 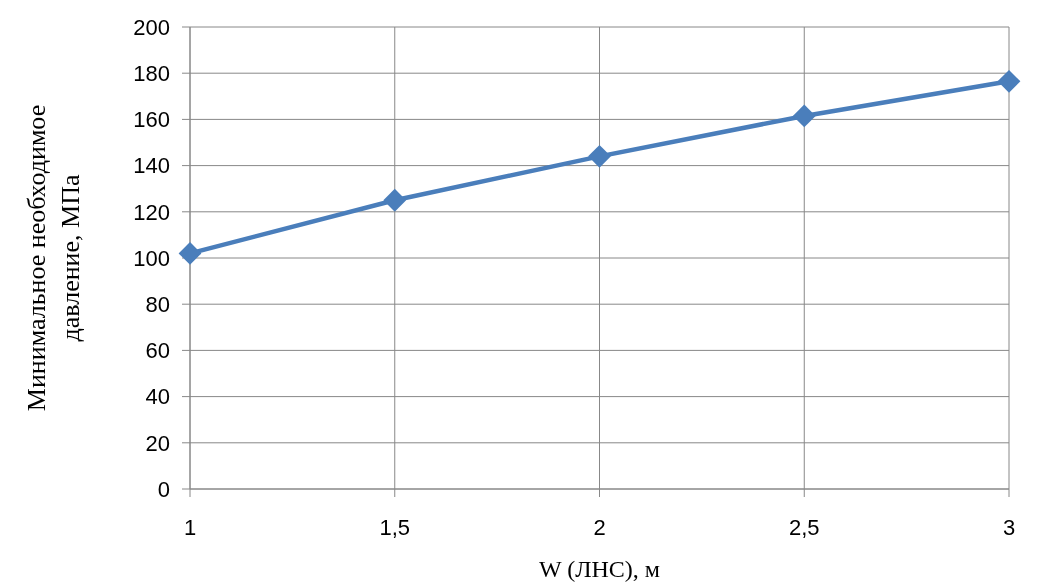 I want to click on y-tick-label: 140, so click(x=151, y=166).